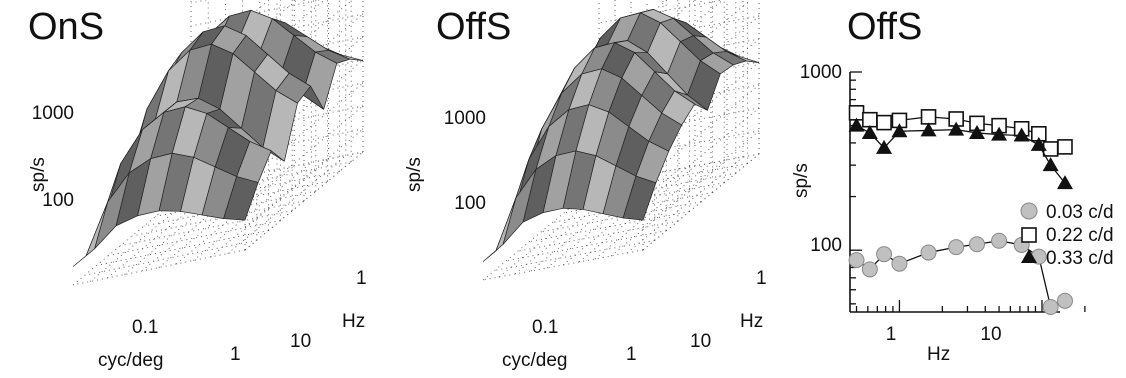 Image resolution: width=1126 pixels, height=378 pixels. Describe the element at coordinates (1080, 212) in the screenshot. I see `legend-label: 0.03 c/d` at that location.